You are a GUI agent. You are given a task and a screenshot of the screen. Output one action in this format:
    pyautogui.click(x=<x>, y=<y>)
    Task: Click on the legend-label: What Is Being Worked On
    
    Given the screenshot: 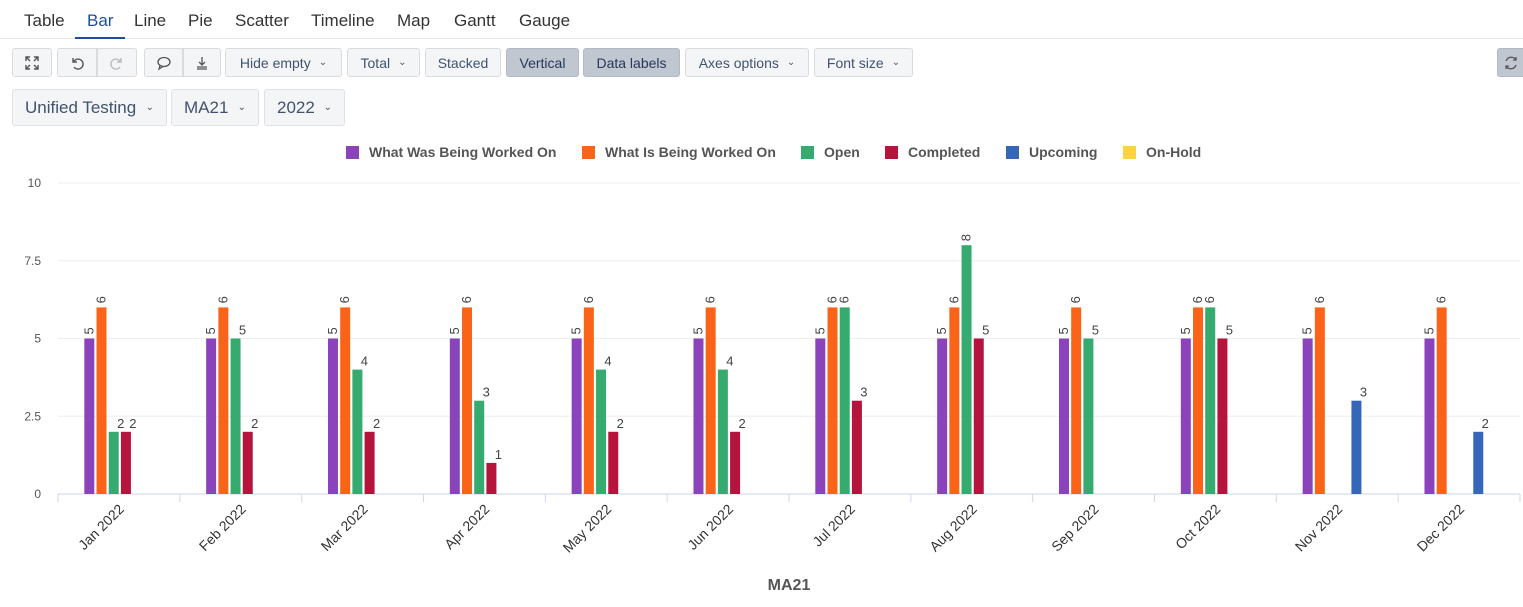 What is the action you would take?
    pyautogui.click(x=690, y=152)
    